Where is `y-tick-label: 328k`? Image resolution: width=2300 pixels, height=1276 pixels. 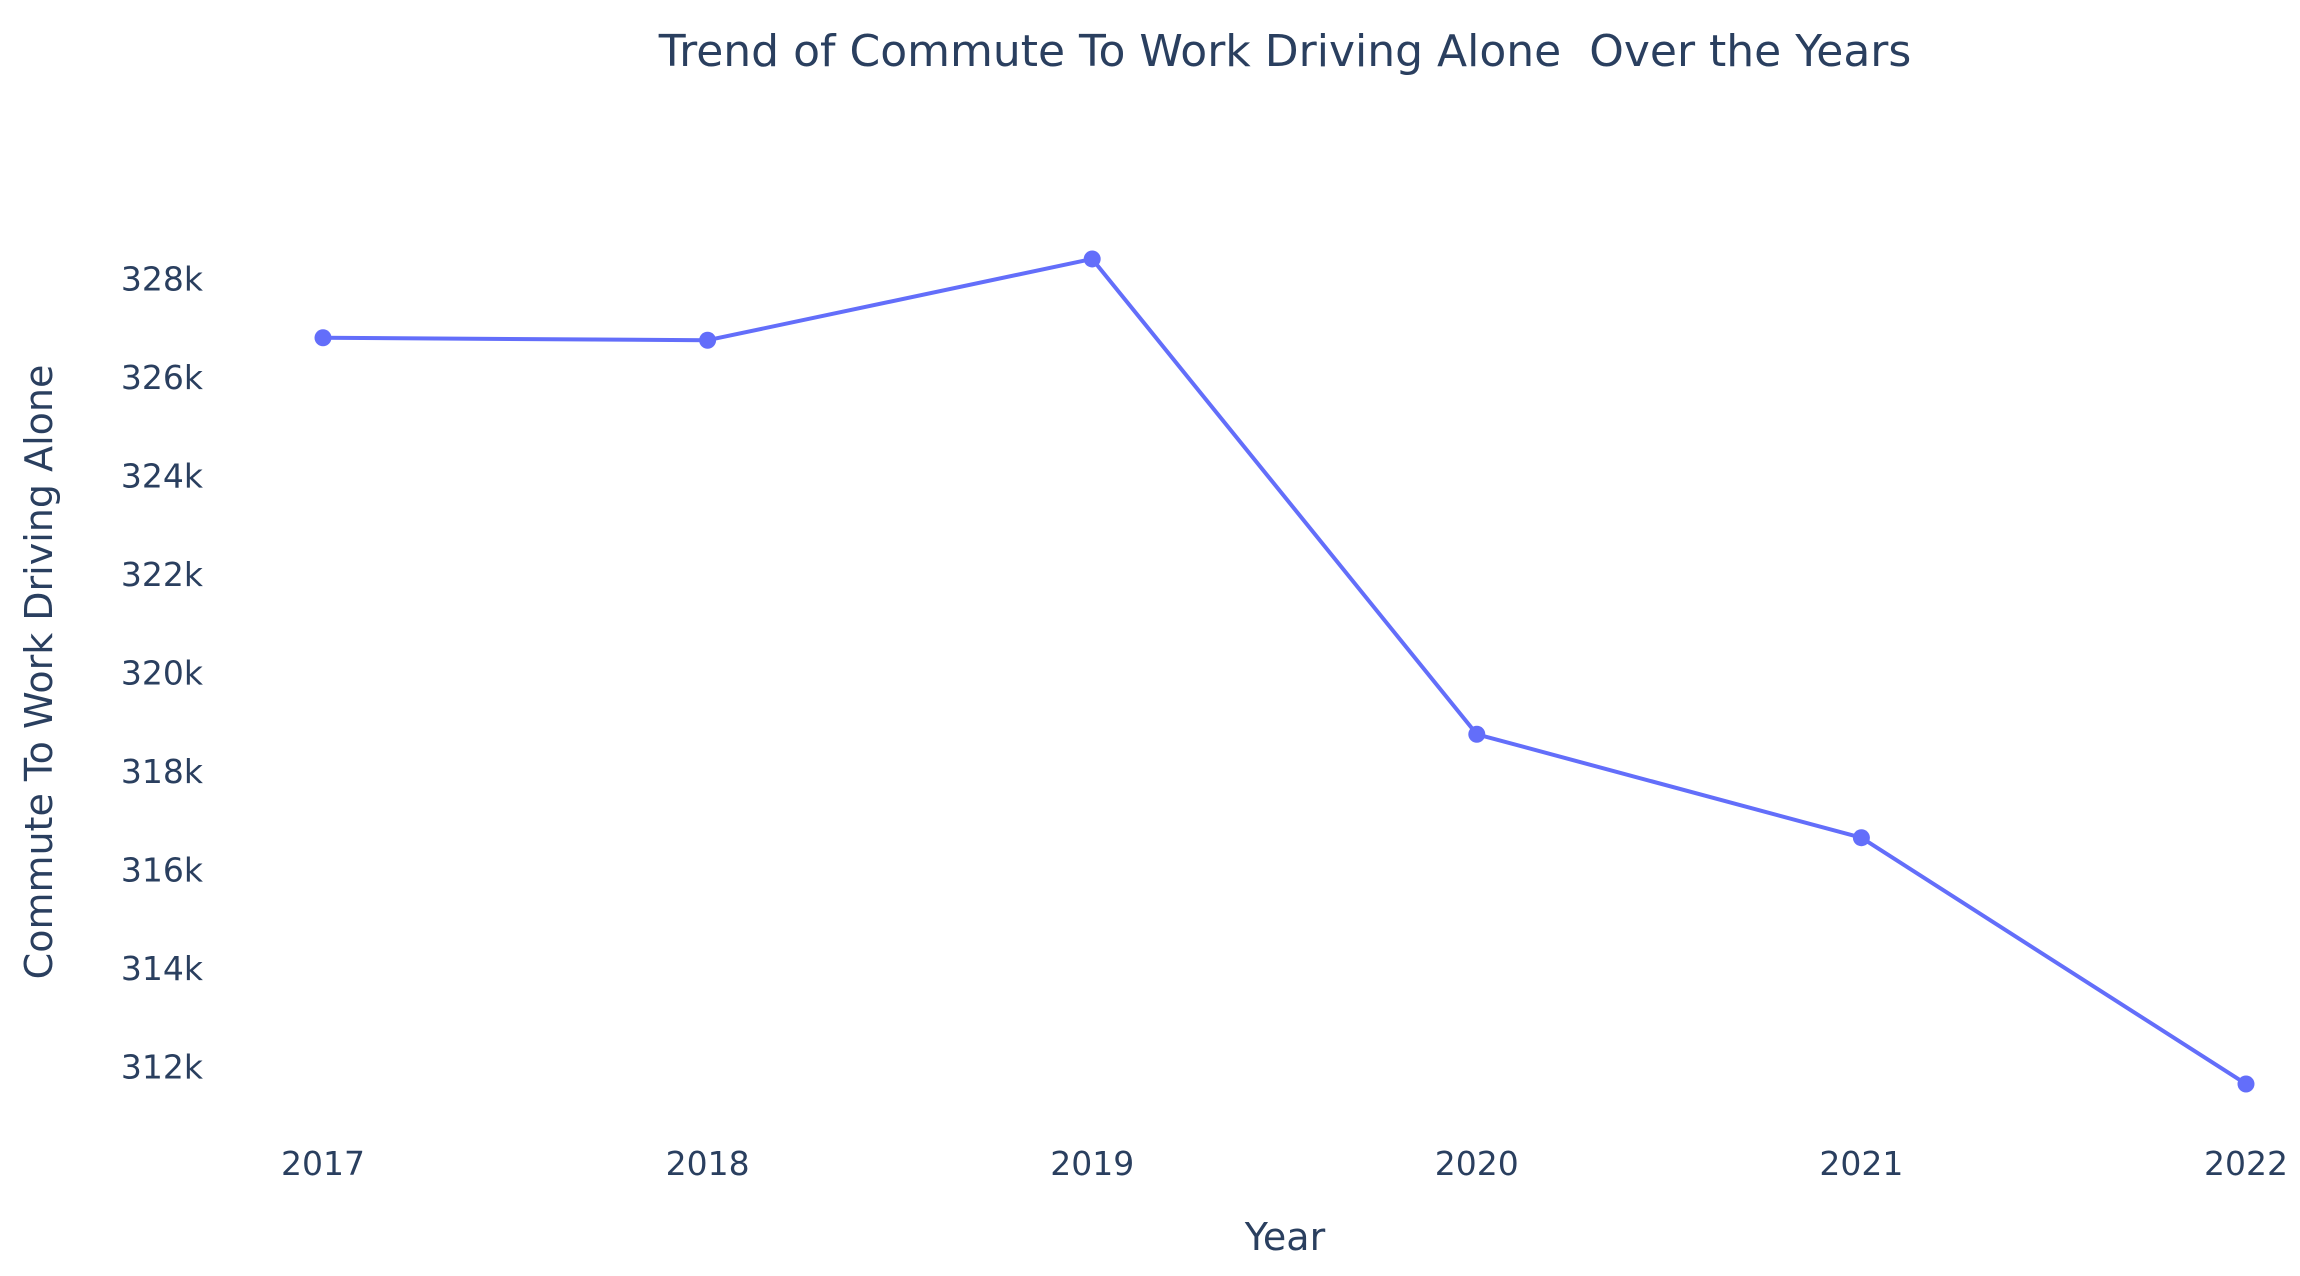
y-tick-label: 328k is located at coordinates (162, 279).